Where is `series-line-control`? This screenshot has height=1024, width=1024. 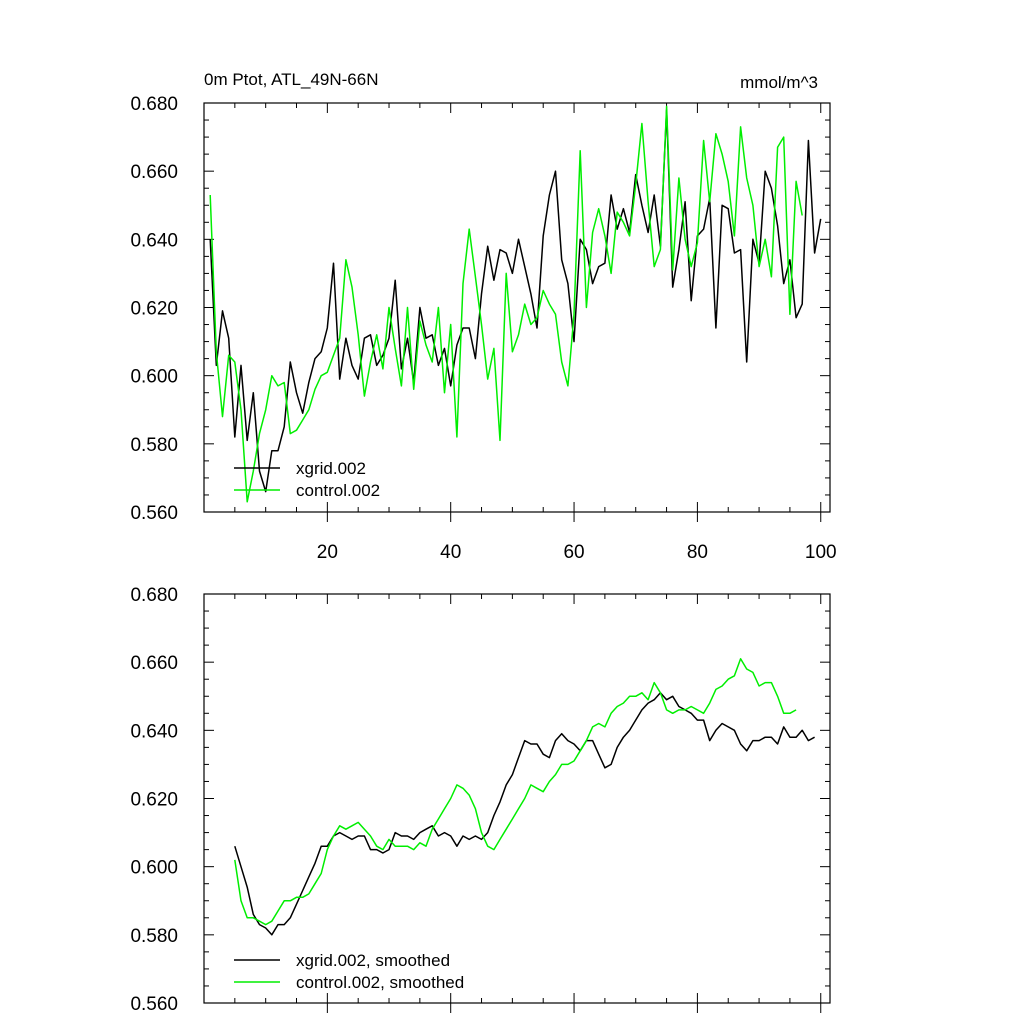 series-line-control is located at coordinates (515, 792).